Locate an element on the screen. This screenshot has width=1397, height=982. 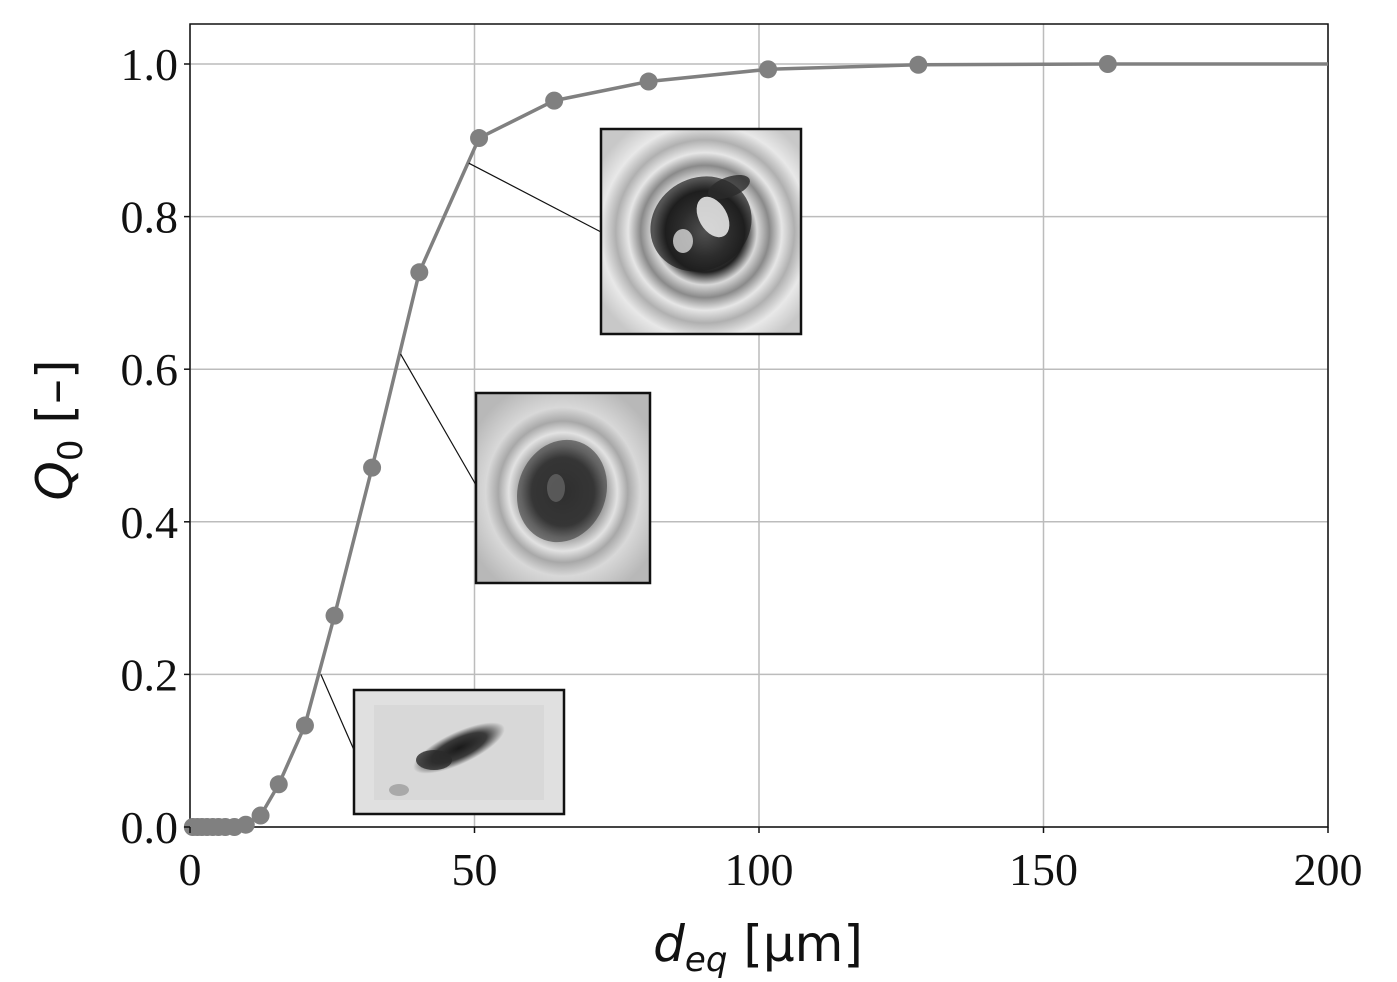
y-tick-labels: 0.0 0.2 0.4 0.6 0.8 1.0 is located at coordinates (155, 446).